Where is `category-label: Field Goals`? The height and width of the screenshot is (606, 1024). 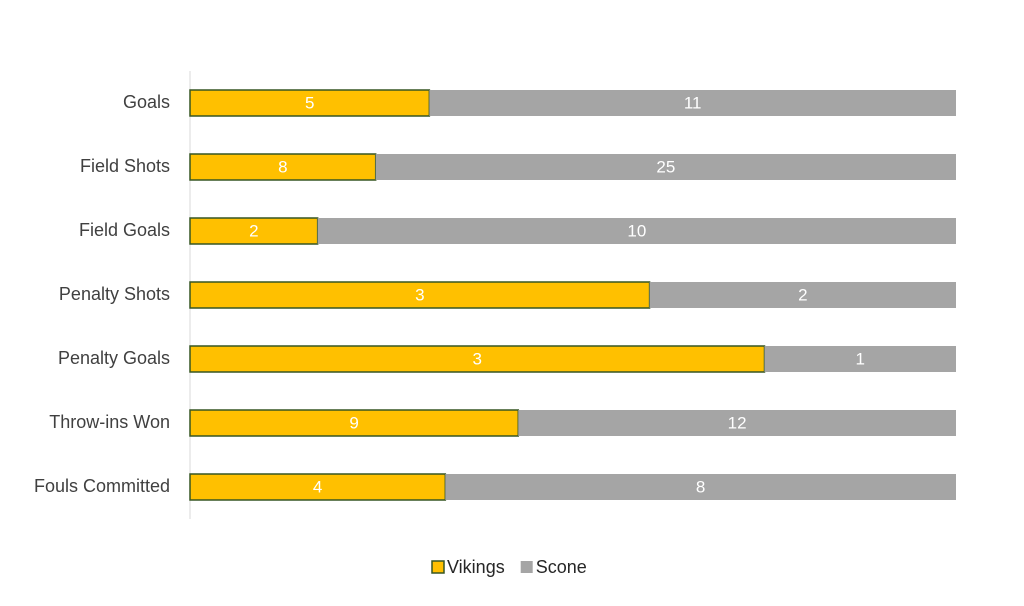 category-label: Field Goals is located at coordinates (124, 230).